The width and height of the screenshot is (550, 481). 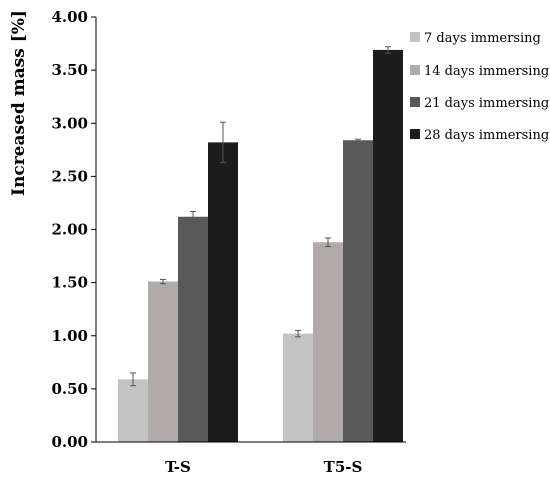 I want to click on y-axis-label: Increased mass [%], so click(x=19, y=103).